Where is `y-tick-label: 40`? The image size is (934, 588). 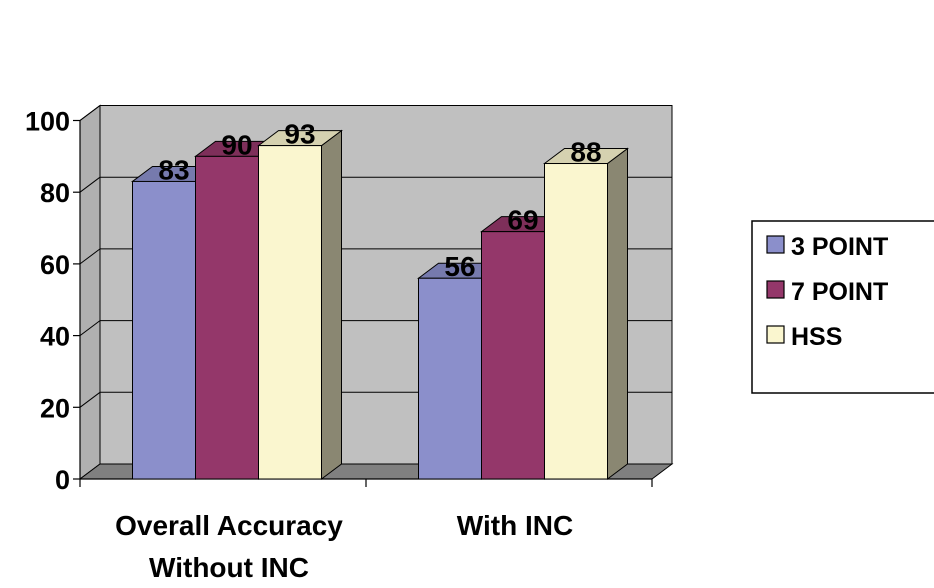 y-tick-label: 40 is located at coordinates (55, 337).